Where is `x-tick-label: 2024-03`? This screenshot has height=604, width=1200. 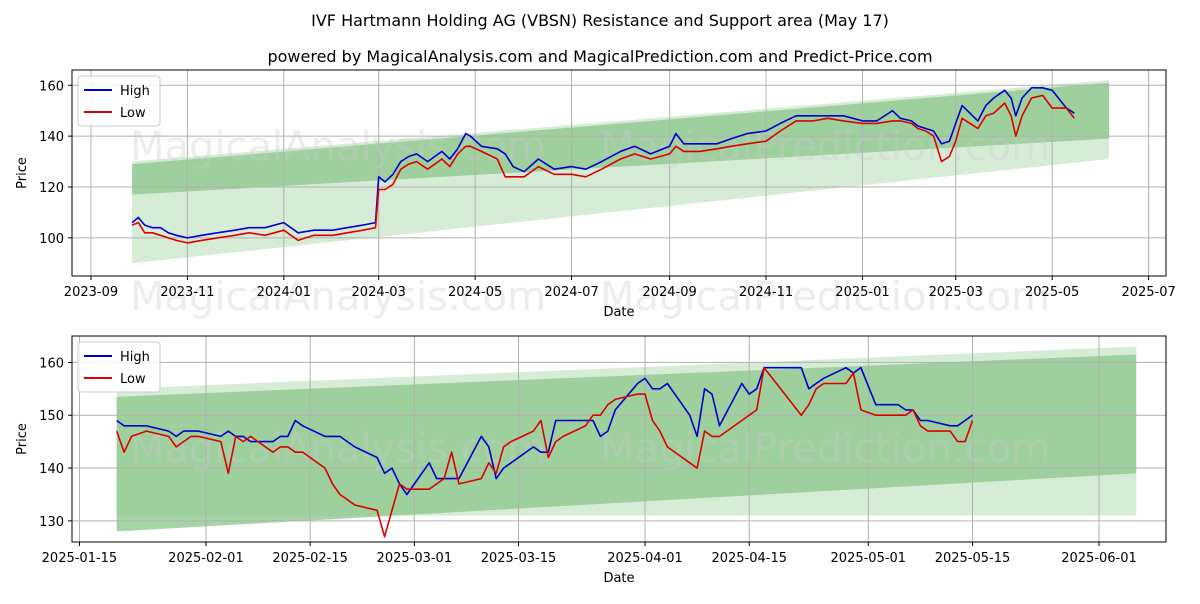 x-tick-label: 2024-03 is located at coordinates (379, 292).